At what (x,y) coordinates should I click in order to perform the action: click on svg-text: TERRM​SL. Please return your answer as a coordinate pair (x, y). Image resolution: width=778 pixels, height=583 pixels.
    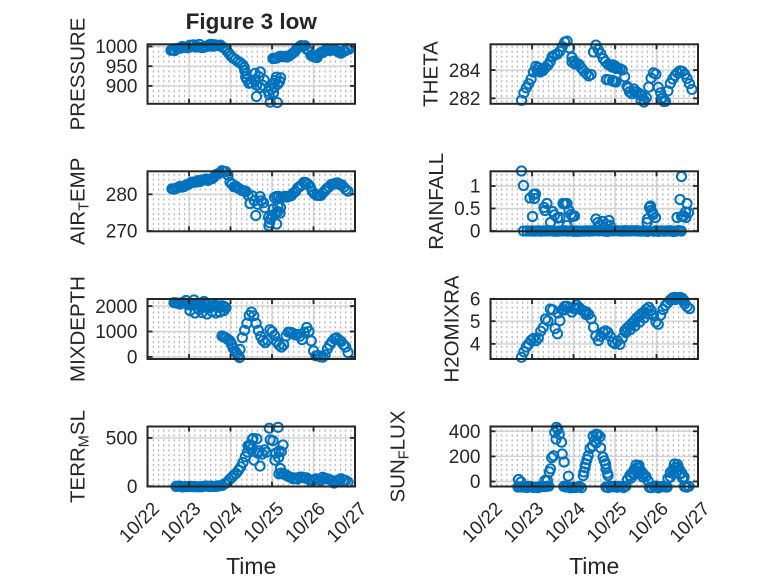
    Looking at the image, I should click on (80, 456).